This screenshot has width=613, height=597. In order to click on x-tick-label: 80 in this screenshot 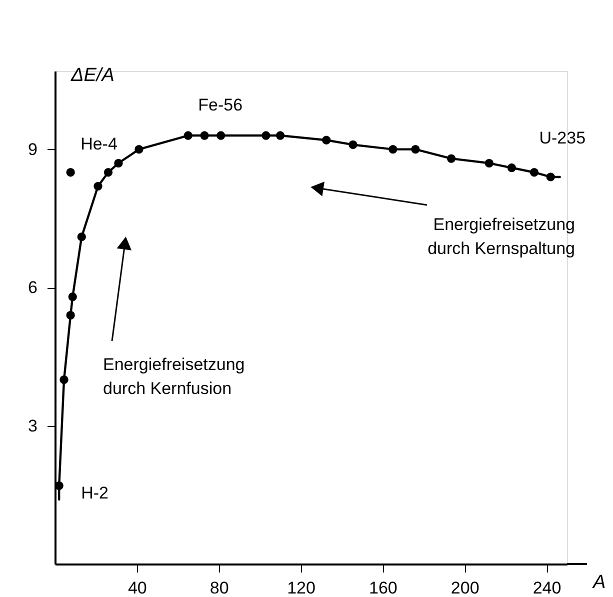, I will do `click(219, 587)`.